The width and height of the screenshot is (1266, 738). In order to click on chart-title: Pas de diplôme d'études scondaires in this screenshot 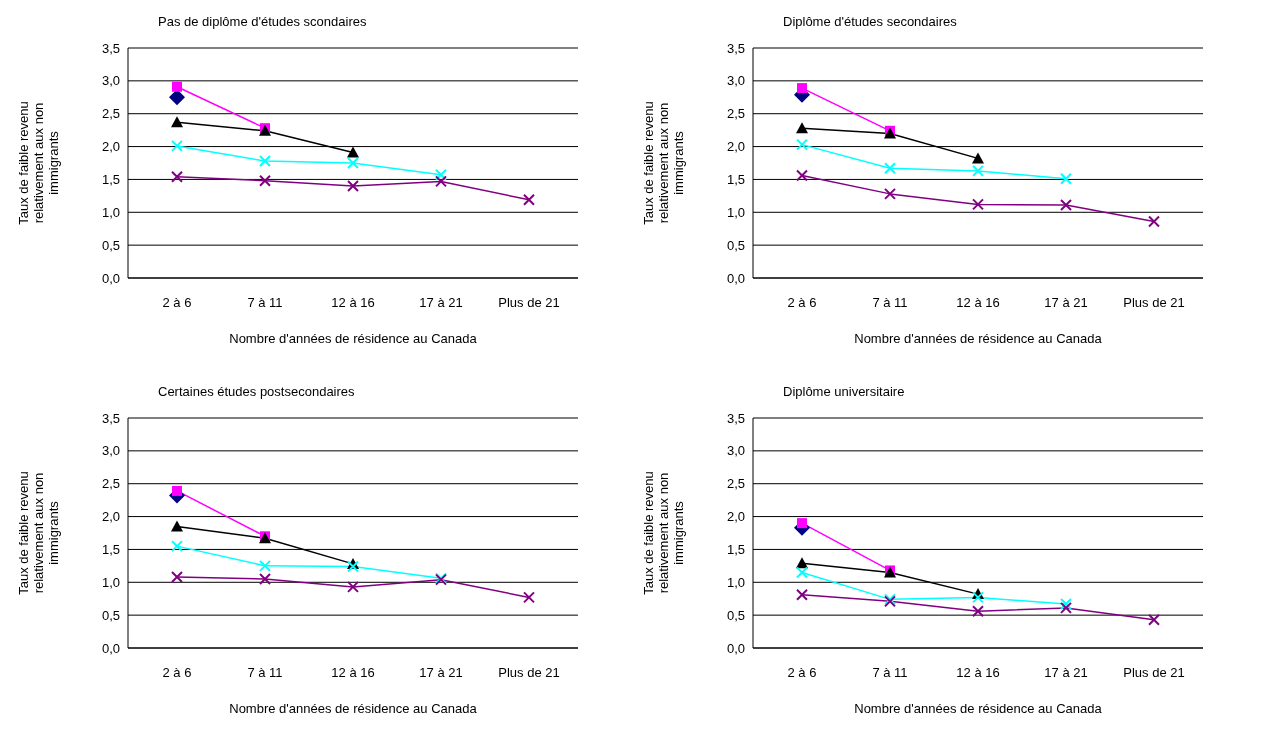, I will do `click(262, 21)`.